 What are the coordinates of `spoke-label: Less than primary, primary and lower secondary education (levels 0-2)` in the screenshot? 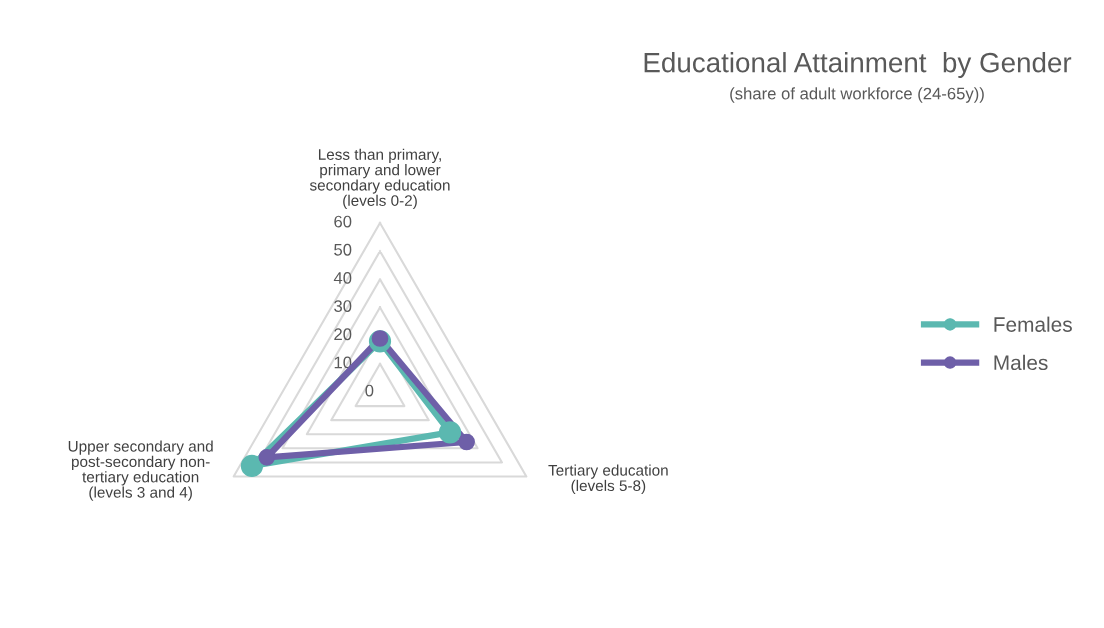 It's located at (379, 178).